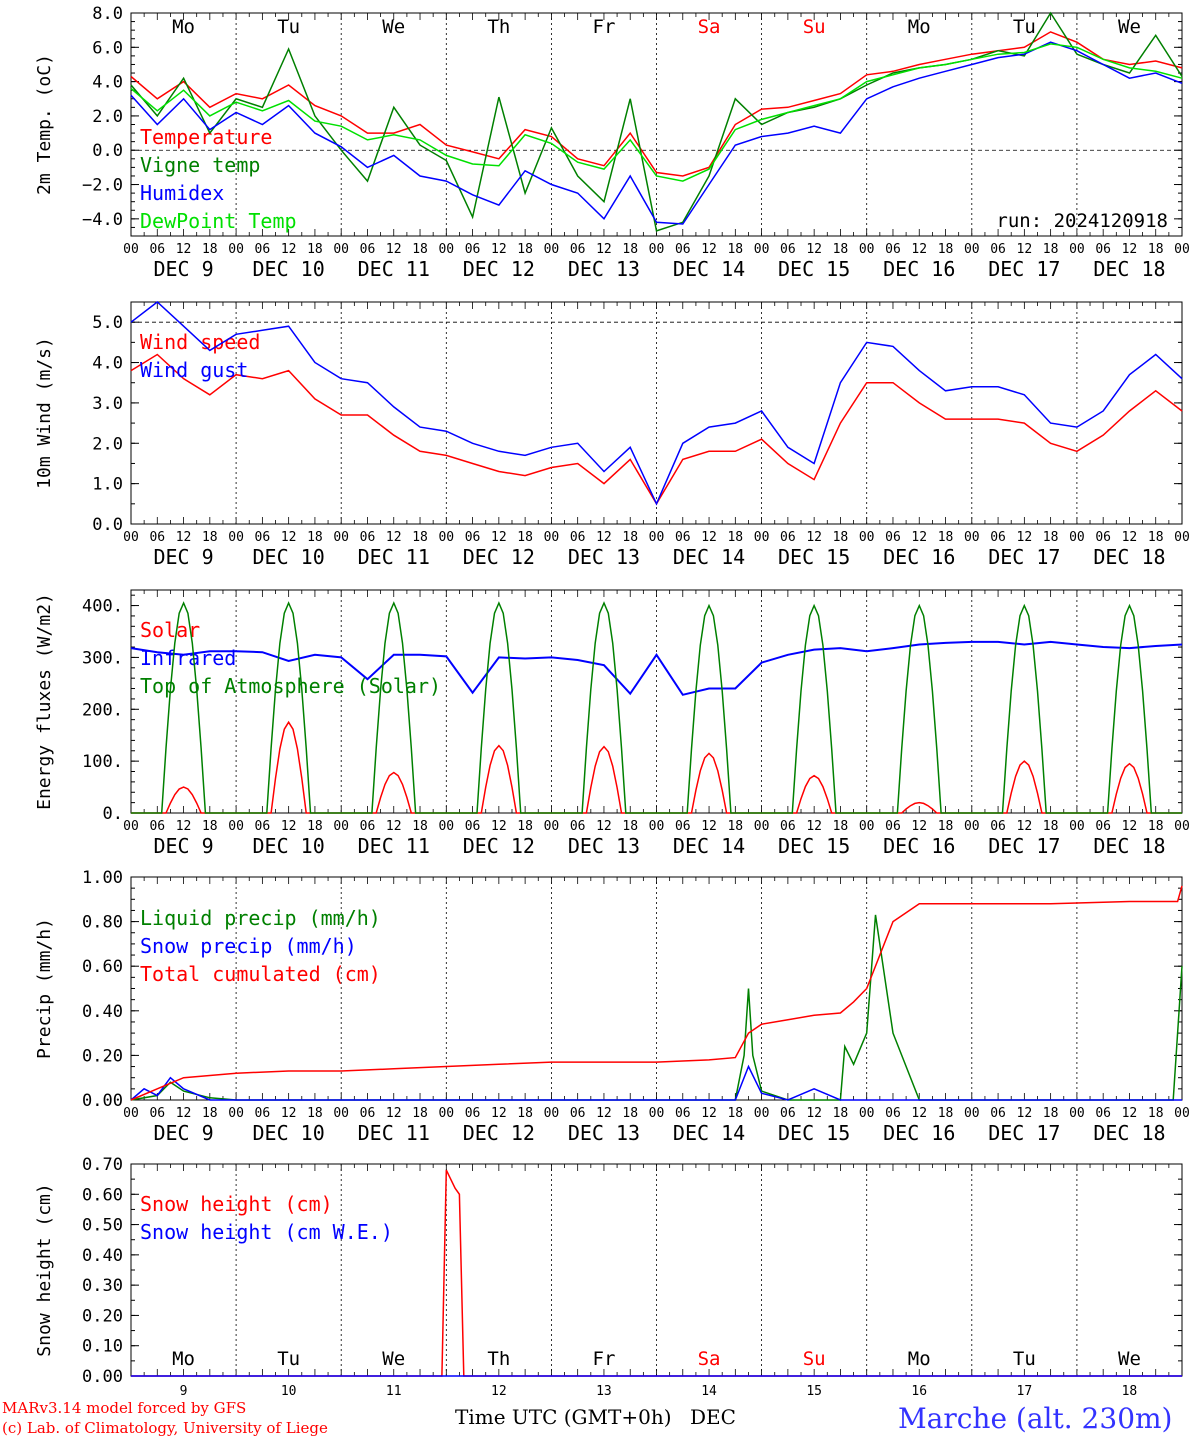 This screenshot has width=1194, height=1440. What do you see at coordinates (260, 974) in the screenshot?
I see `legend-total-cumulated-cm-: Total cumulated (cm)` at bounding box center [260, 974].